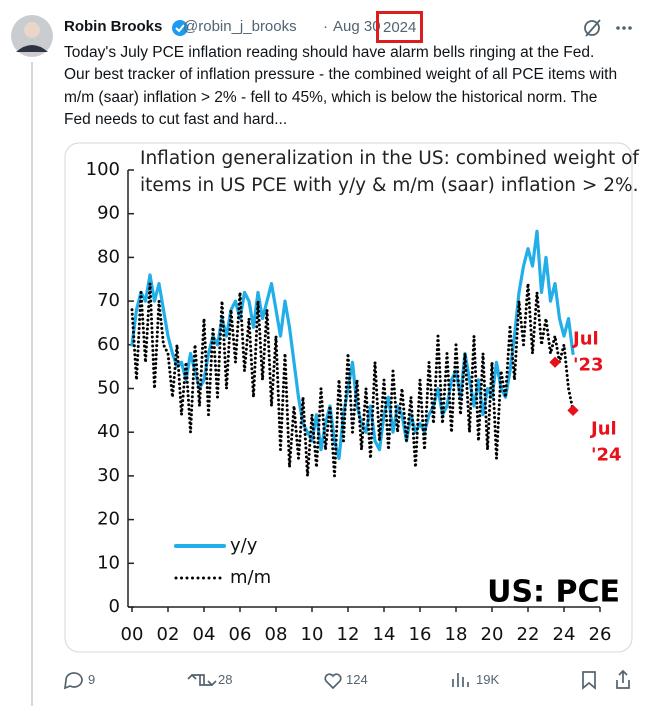 The width and height of the screenshot is (654, 706). What do you see at coordinates (204, 634) in the screenshot?
I see `x-tick-label: 04` at bounding box center [204, 634].